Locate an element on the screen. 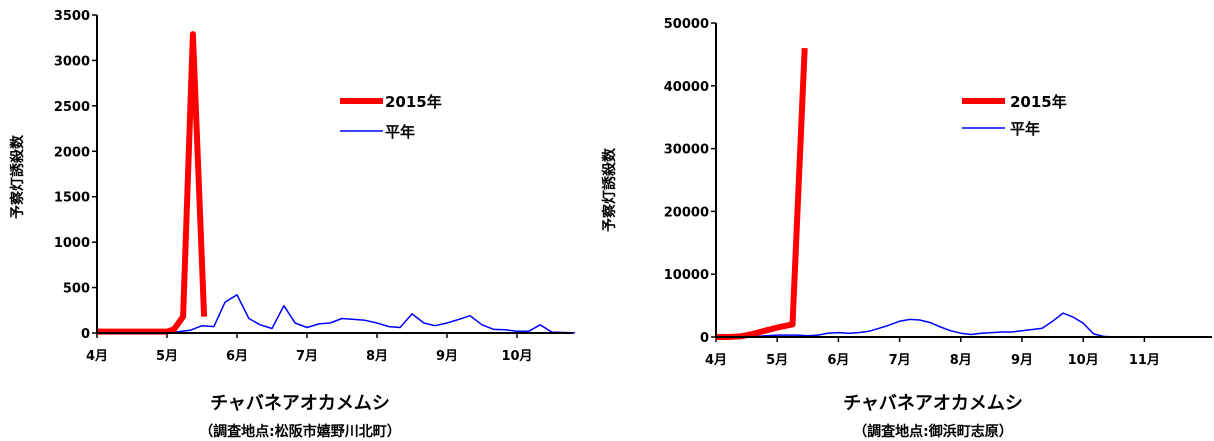 The image size is (1214, 441). legend-right: 2015年 平年 is located at coordinates (1014, 115).